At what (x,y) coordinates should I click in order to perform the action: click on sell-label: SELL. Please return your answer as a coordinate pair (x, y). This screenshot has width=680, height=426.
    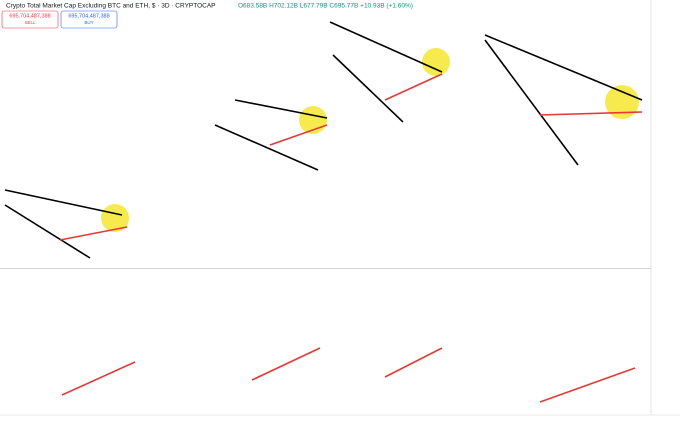
    Looking at the image, I should click on (30, 22).